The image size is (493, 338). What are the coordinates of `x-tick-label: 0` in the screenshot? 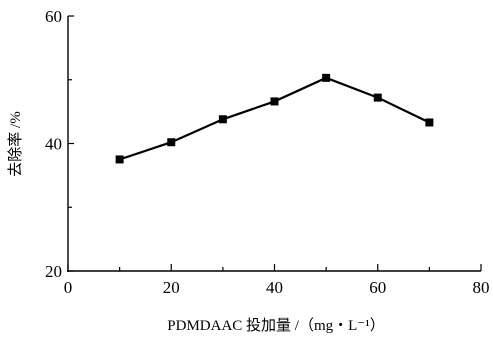 It's located at (68, 287).